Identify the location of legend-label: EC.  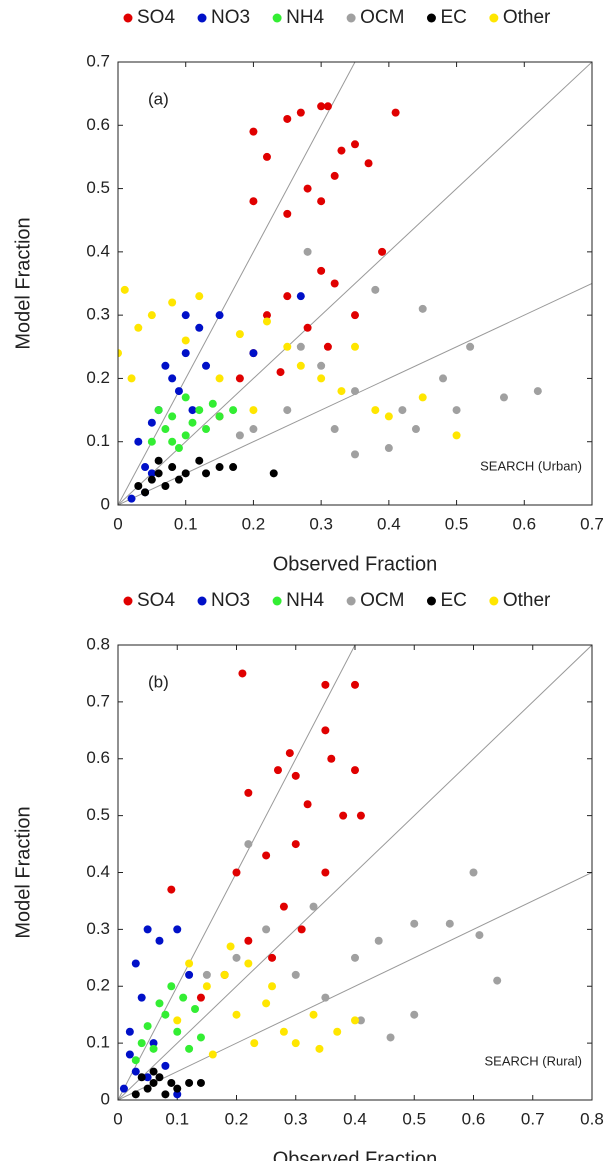
(453, 600).